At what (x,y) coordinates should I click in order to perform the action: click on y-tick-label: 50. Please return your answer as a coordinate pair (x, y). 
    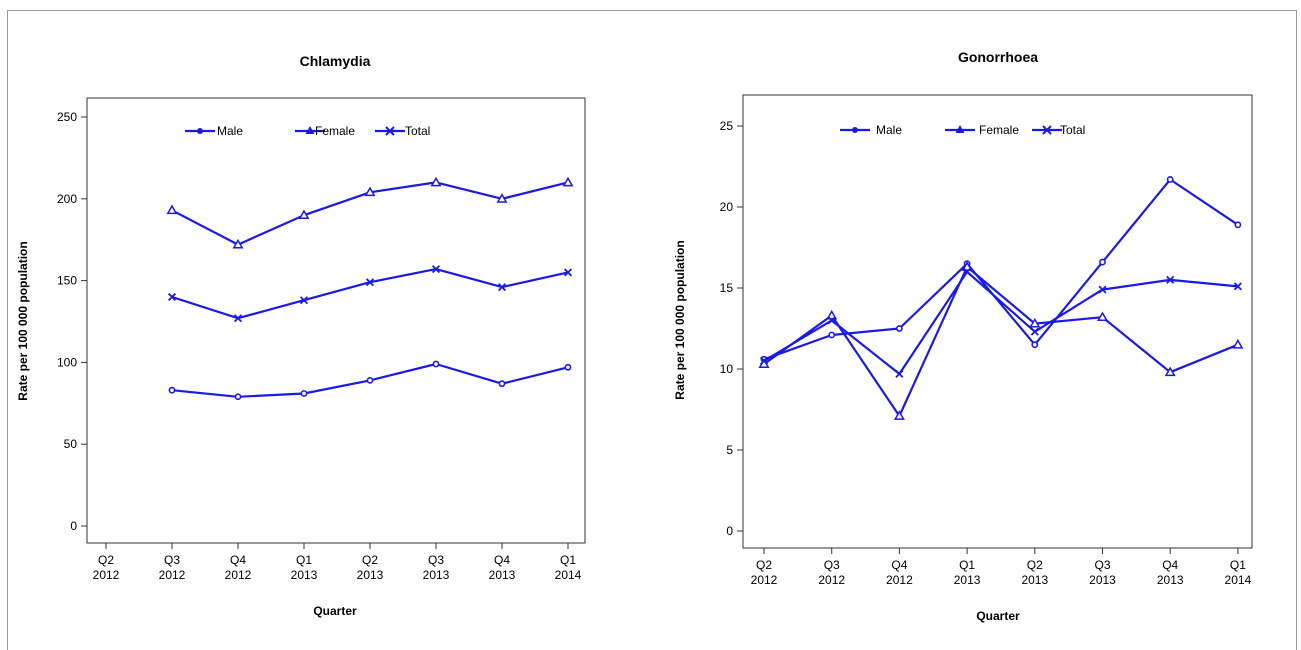
    Looking at the image, I should click on (71, 444).